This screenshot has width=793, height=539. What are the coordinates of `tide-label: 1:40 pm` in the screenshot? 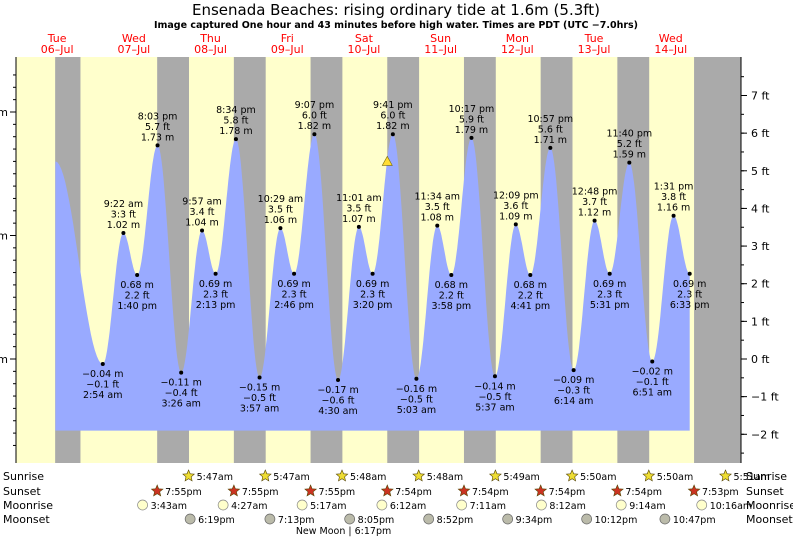 It's located at (137, 306).